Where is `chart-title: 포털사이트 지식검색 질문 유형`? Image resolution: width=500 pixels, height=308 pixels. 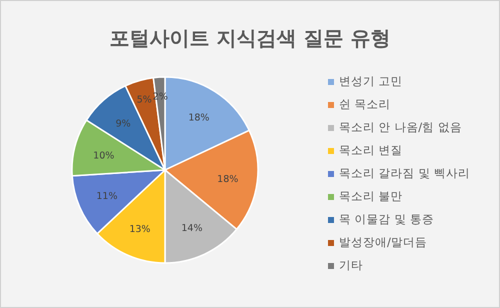
chart-title: 포털사이트 지식검색 질문 유형 is located at coordinates (250, 38).